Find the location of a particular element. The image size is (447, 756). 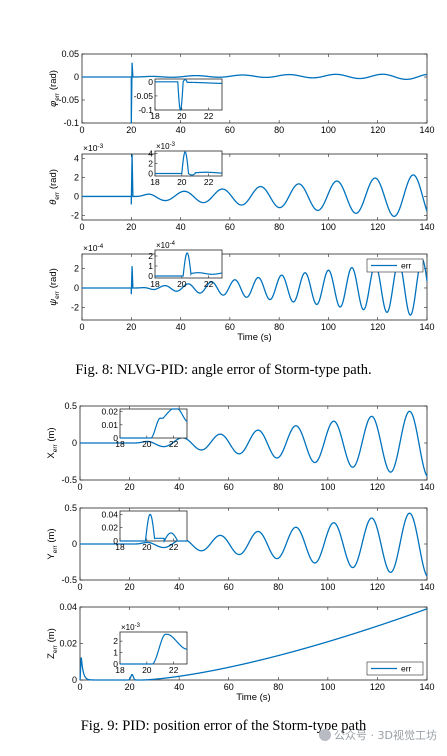

legend-label: err is located at coordinates (406, 266).